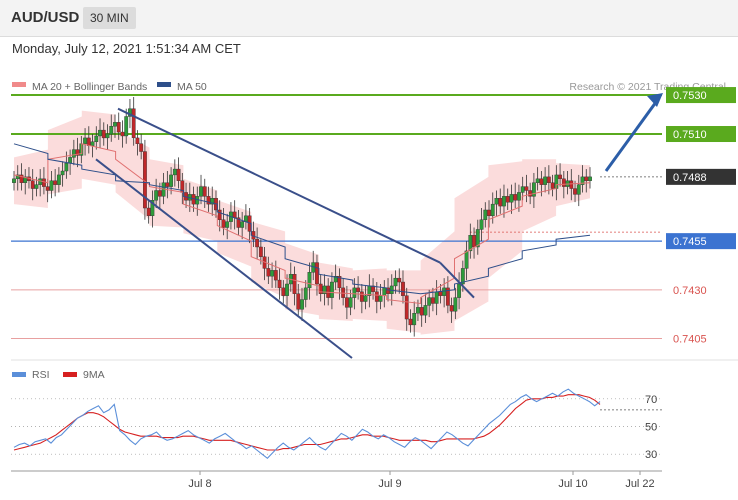  I want to click on last-price-label: 0.7488, so click(690, 178).